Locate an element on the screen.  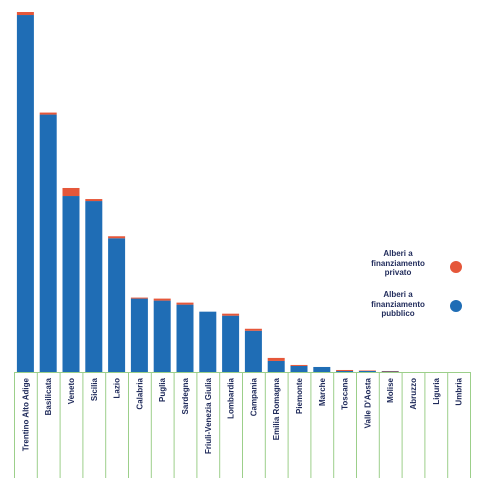
x-tick-label: Trentino Alto Adige is located at coordinates (25, 414).